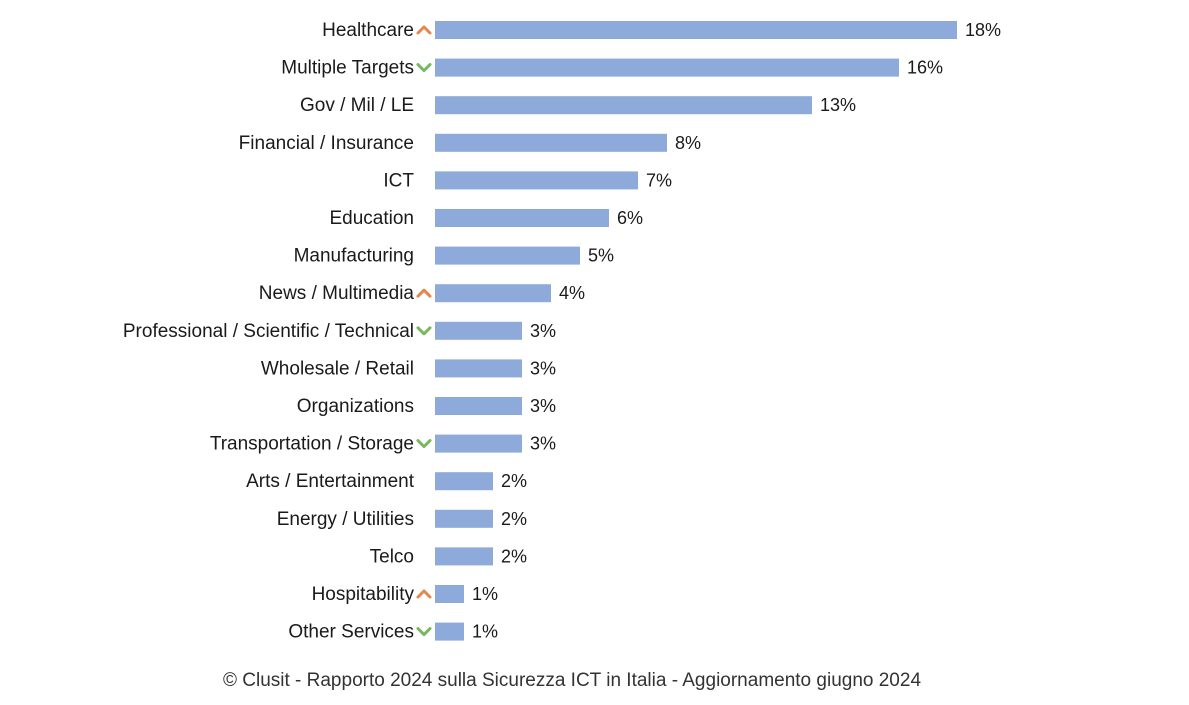 Image resolution: width=1189 pixels, height=705 pixels. I want to click on category-label: Hospitability, so click(363, 594).